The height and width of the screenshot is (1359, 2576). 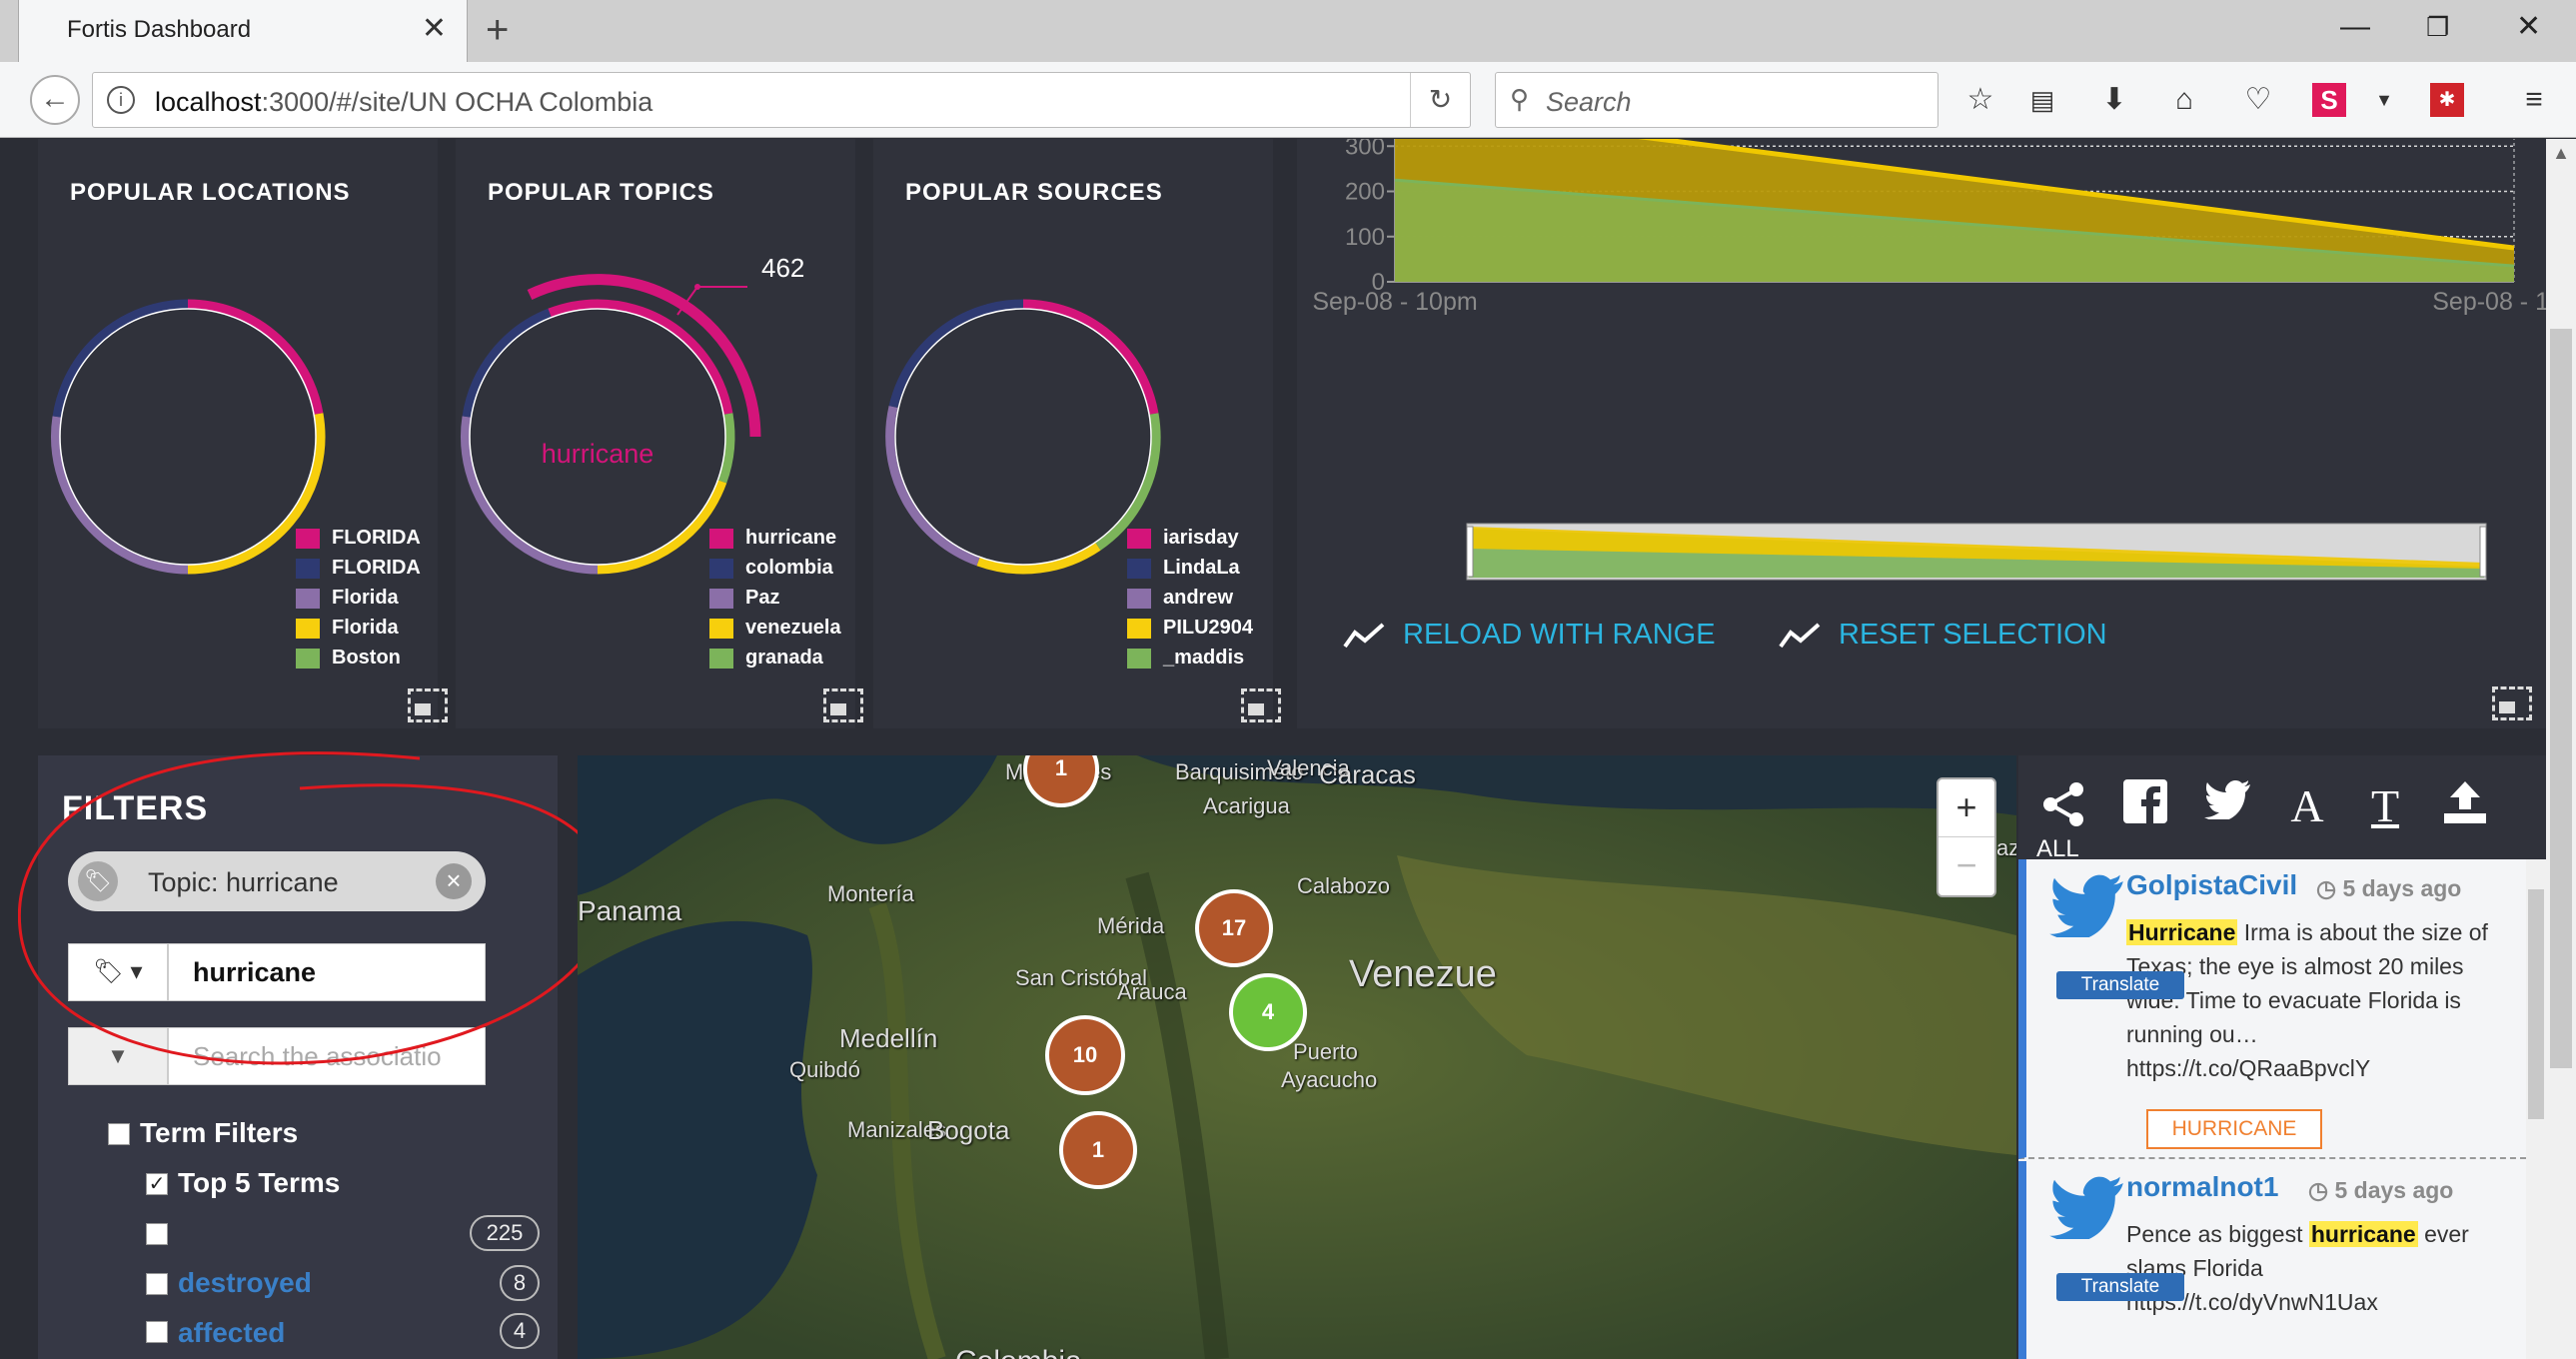 What do you see at coordinates (2438, 27) in the screenshot?
I see `restore-icon: ❐` at bounding box center [2438, 27].